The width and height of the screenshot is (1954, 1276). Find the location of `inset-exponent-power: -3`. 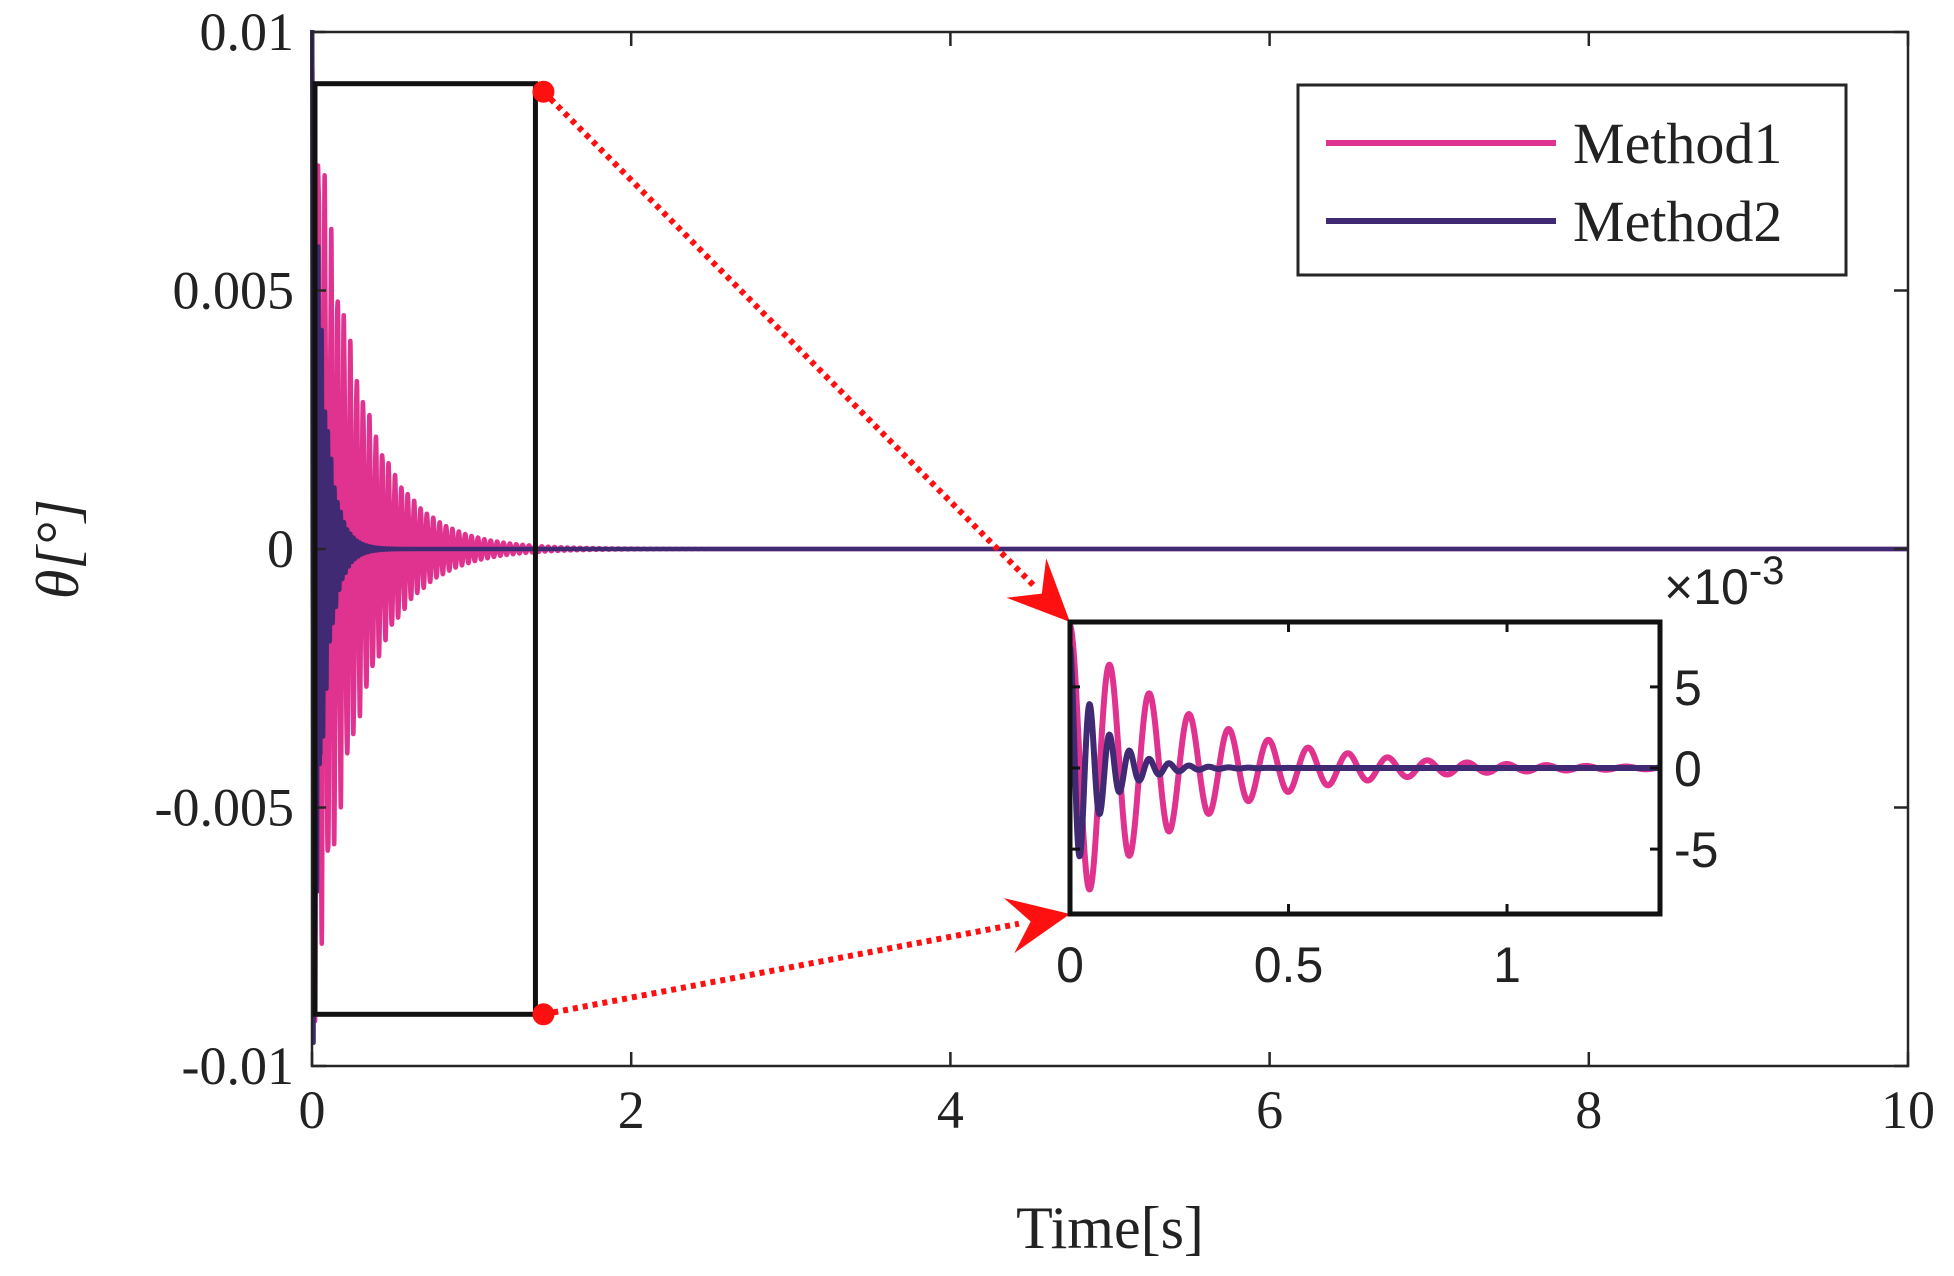

inset-exponent-power: -3 is located at coordinates (1767, 571).